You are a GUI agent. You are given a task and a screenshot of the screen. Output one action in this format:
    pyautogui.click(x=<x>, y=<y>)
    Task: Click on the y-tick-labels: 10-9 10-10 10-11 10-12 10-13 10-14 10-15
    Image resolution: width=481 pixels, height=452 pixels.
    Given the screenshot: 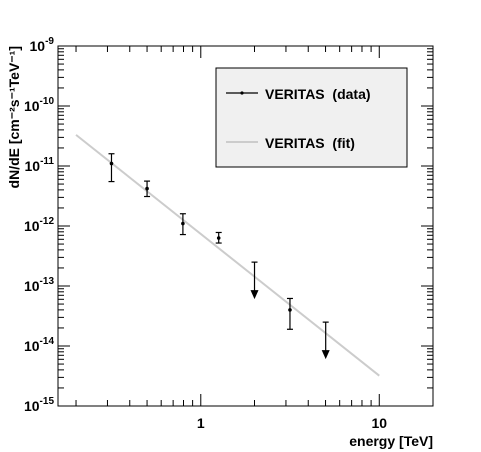 What is the action you would take?
    pyautogui.click(x=39, y=225)
    